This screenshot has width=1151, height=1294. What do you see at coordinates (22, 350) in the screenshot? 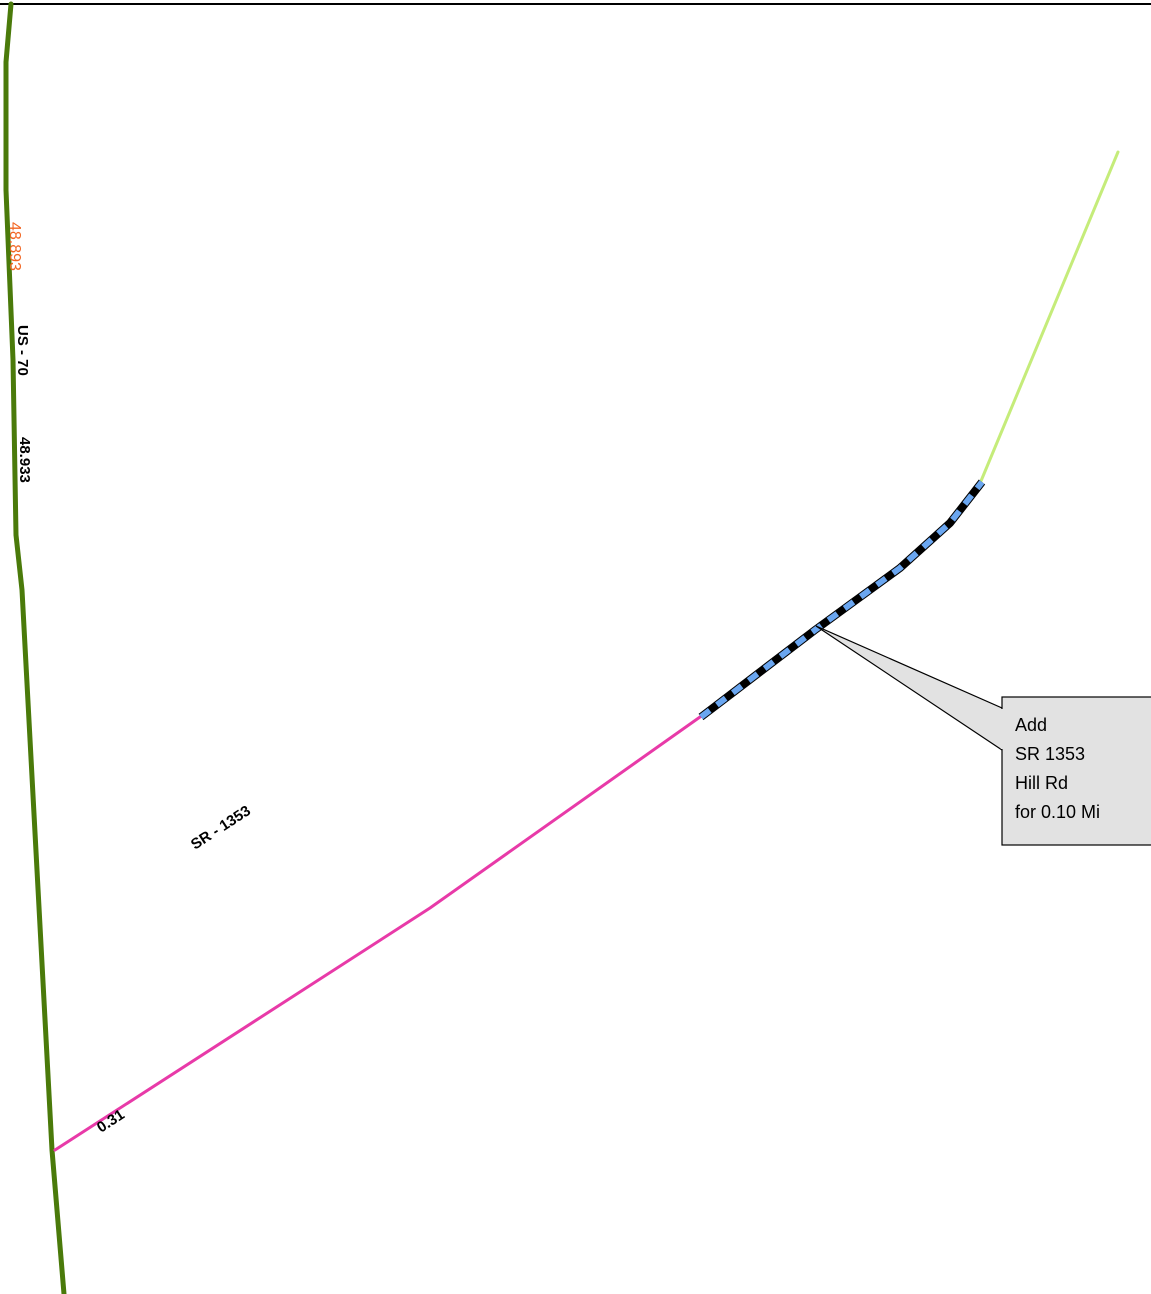
I see `us-70-route-label: US - 70` at bounding box center [22, 350].